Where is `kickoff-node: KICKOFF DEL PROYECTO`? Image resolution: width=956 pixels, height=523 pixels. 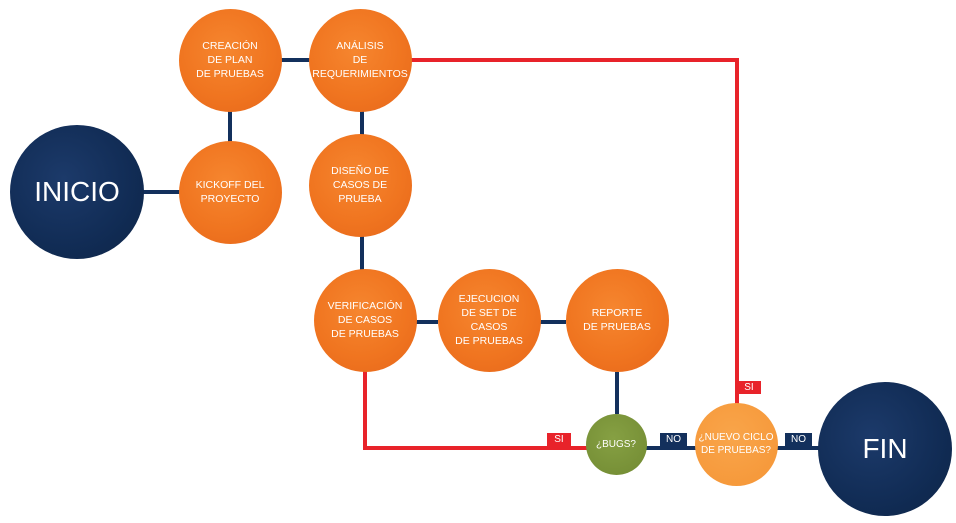
kickoff-node: KICKOFF DEL PROYECTO is located at coordinates (230, 192).